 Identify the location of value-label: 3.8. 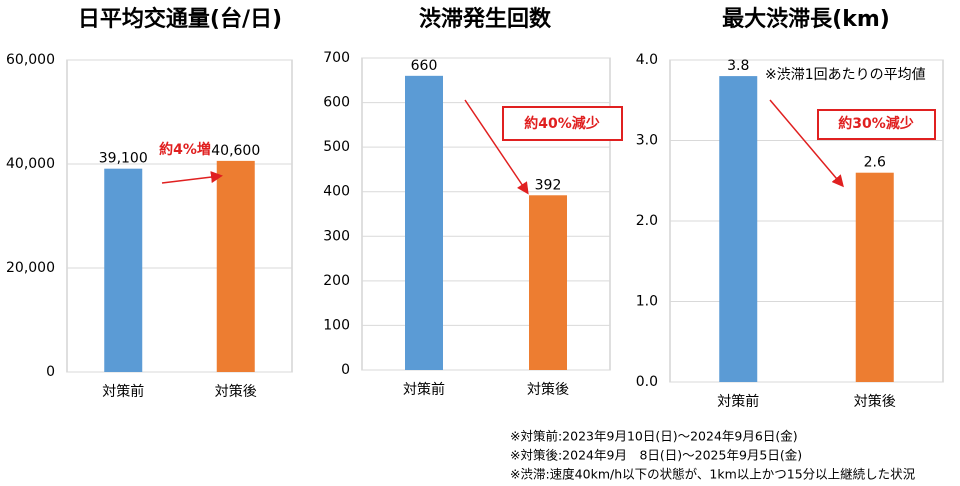
(738, 66).